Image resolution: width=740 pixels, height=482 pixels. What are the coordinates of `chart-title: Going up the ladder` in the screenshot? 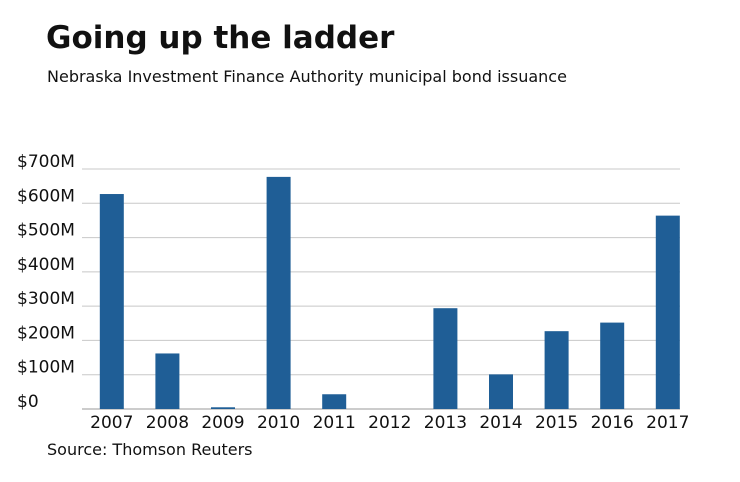 It's located at (220, 38).